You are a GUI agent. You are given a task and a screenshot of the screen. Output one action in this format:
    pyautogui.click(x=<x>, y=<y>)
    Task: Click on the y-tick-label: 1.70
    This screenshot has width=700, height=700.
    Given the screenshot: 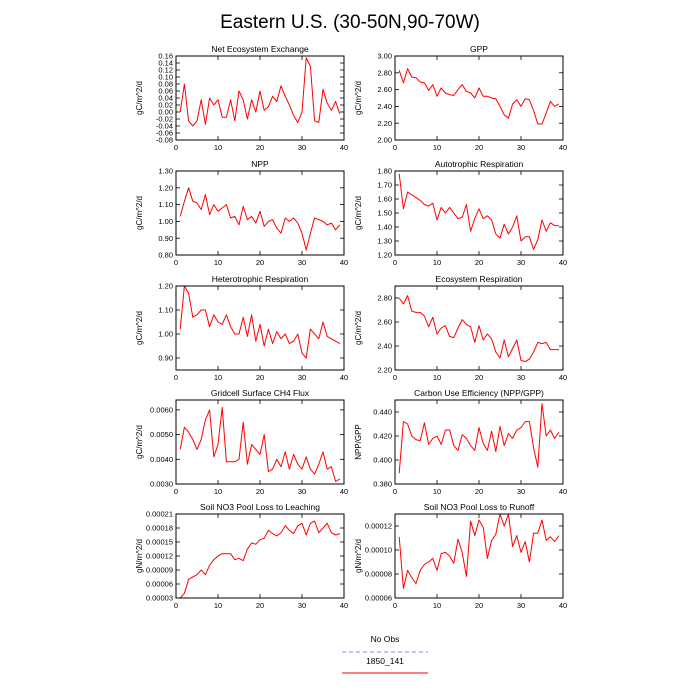 What is the action you would take?
    pyautogui.click(x=384, y=185)
    